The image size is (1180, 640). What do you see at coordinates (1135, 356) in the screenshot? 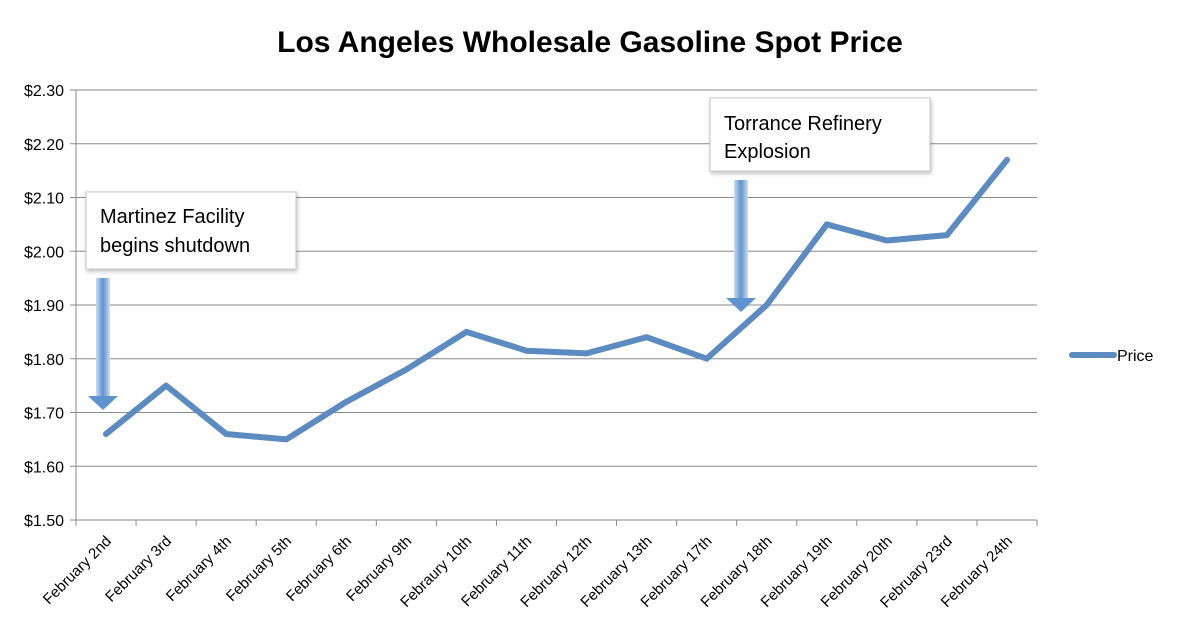
I see `legend-label-price: Price` at bounding box center [1135, 356].